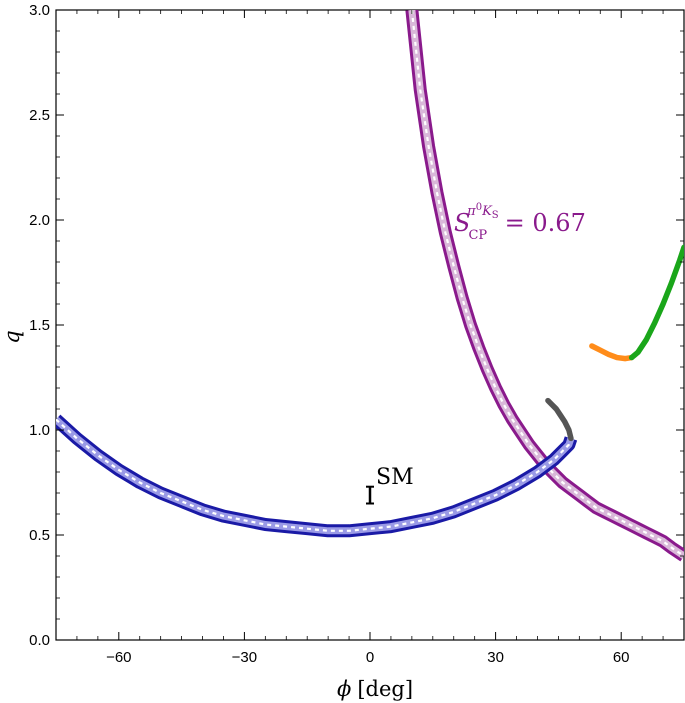 This screenshot has width=685, height=703. I want to click on scp-sup-pi: π, so click(471, 211).